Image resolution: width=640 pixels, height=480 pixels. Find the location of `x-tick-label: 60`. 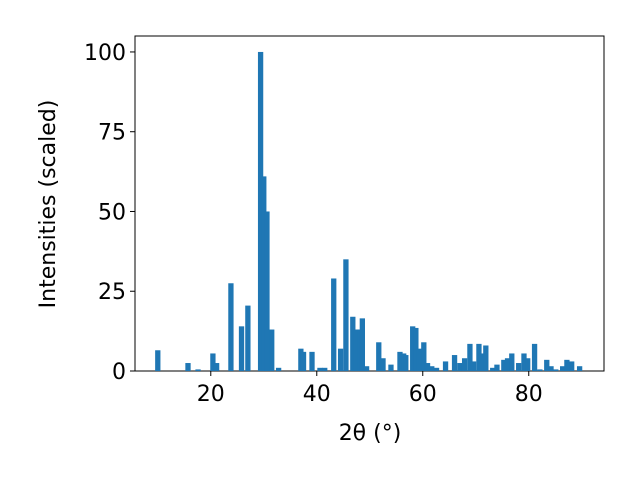

x-tick-label: 60 is located at coordinates (423, 394).